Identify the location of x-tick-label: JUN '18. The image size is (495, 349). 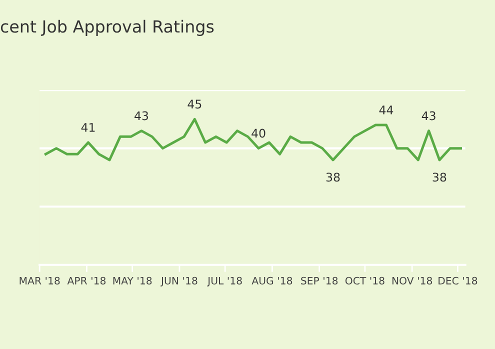
(179, 281).